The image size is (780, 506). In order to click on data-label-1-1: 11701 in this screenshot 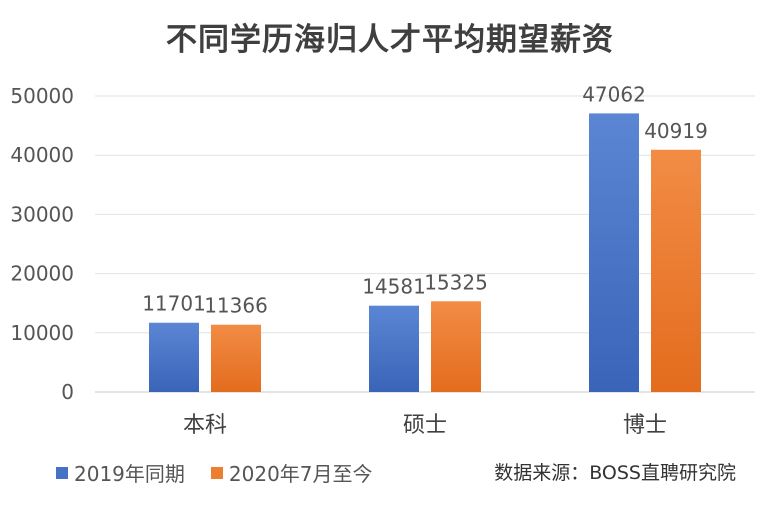, I will do `click(174, 304)`.